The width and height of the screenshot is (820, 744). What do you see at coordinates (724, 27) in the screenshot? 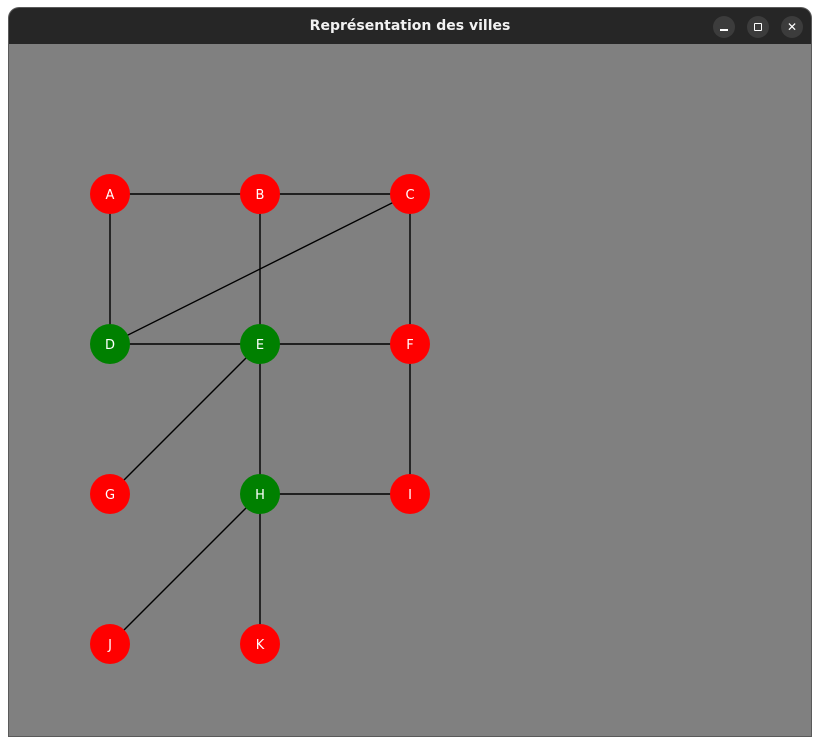
I see `minimize-button` at bounding box center [724, 27].